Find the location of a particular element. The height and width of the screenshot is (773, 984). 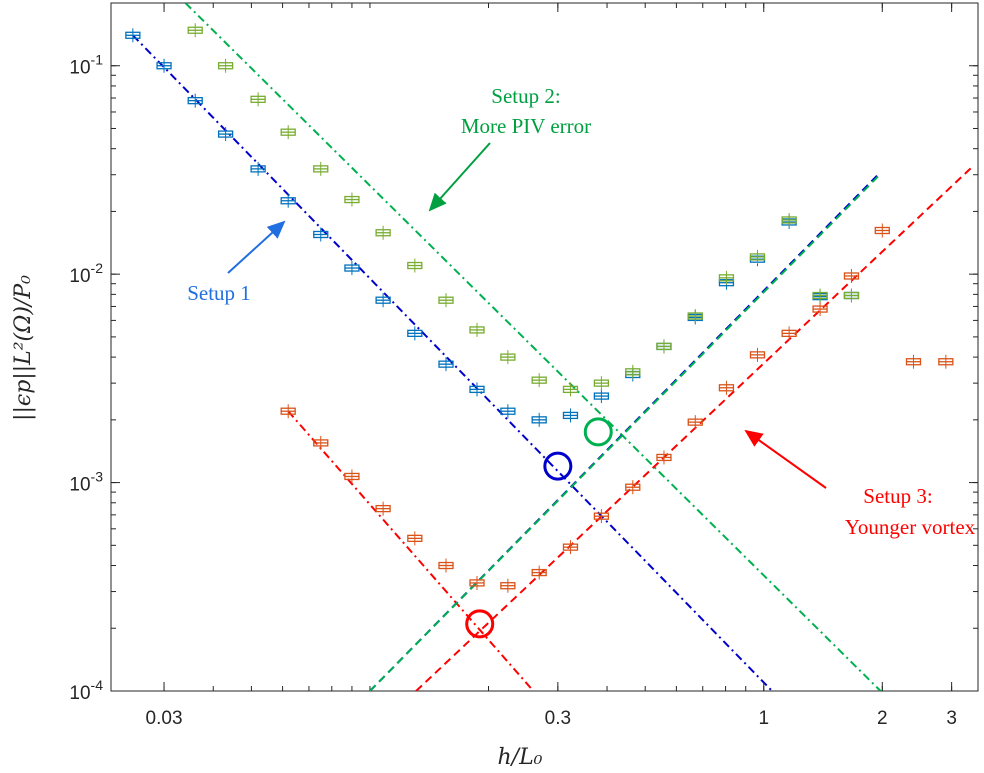

x-tick-label: 0.3 is located at coordinates (558, 718).